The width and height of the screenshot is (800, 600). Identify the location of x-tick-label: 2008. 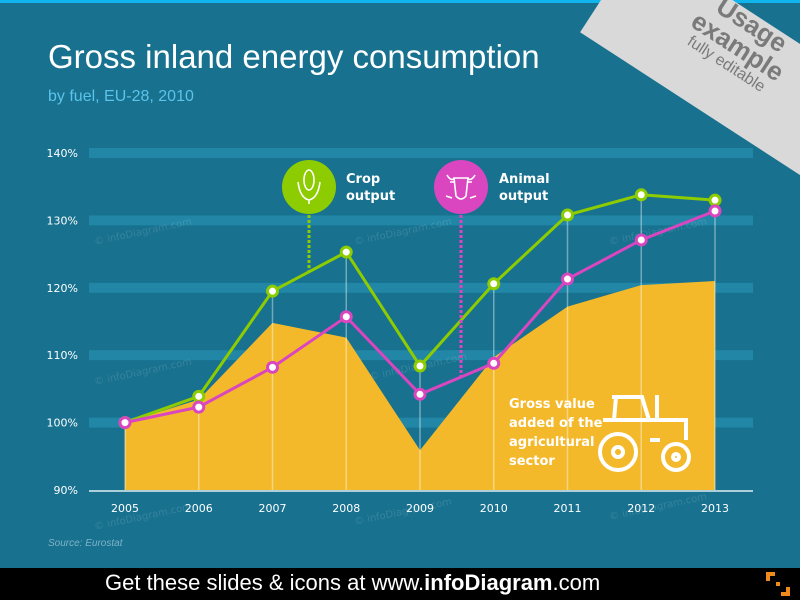
(346, 508).